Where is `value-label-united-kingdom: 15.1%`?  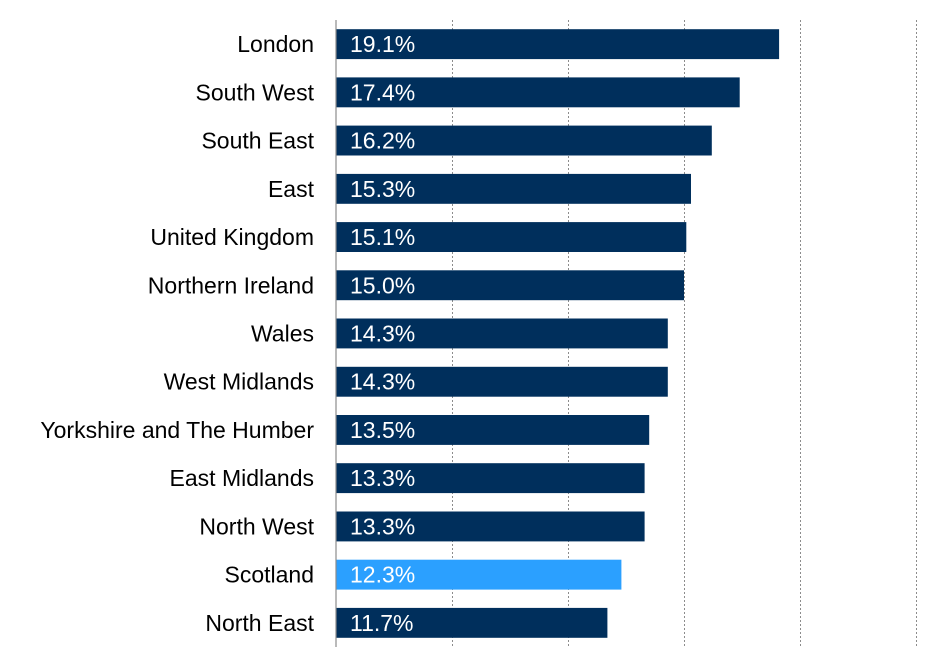
value-label-united-kingdom: 15.1% is located at coordinates (382, 237).